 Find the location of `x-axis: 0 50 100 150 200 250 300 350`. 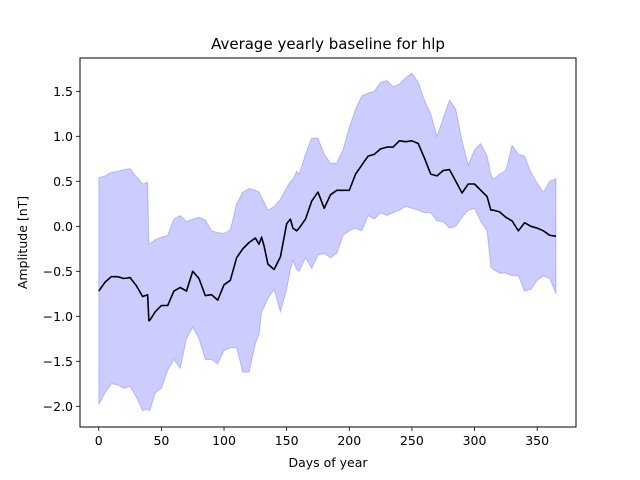

x-axis: 0 50 100 150 200 250 300 350 is located at coordinates (322, 437).